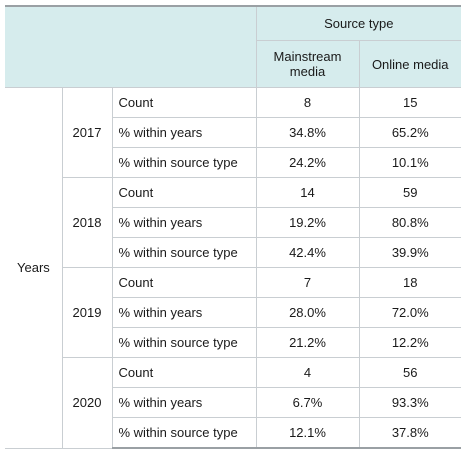 The image size is (464, 460). What do you see at coordinates (409, 433) in the screenshot?
I see `online-value: 37.8%` at bounding box center [409, 433].